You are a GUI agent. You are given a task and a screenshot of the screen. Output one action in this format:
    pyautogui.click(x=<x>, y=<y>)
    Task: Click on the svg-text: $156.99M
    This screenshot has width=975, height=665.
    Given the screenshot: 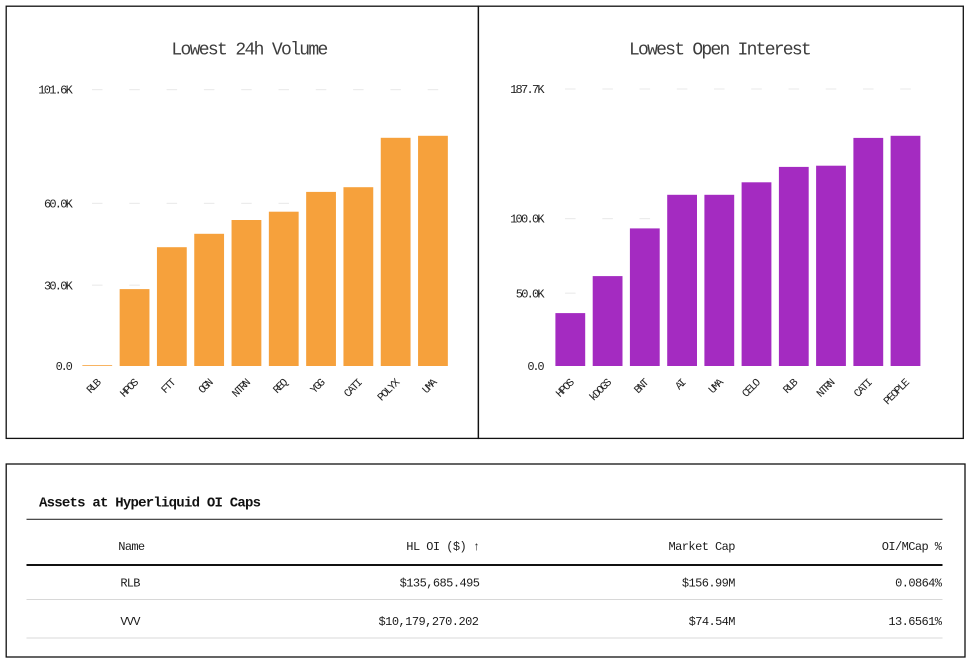 What is the action you would take?
    pyautogui.click(x=709, y=583)
    